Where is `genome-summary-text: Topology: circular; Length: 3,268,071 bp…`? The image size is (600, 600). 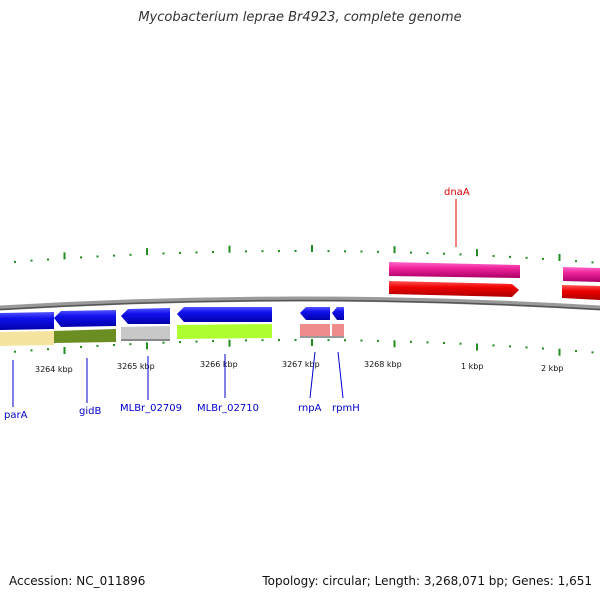 genome-summary-text: Topology: circular; Length: 3,268,071 bp… is located at coordinates (427, 581).